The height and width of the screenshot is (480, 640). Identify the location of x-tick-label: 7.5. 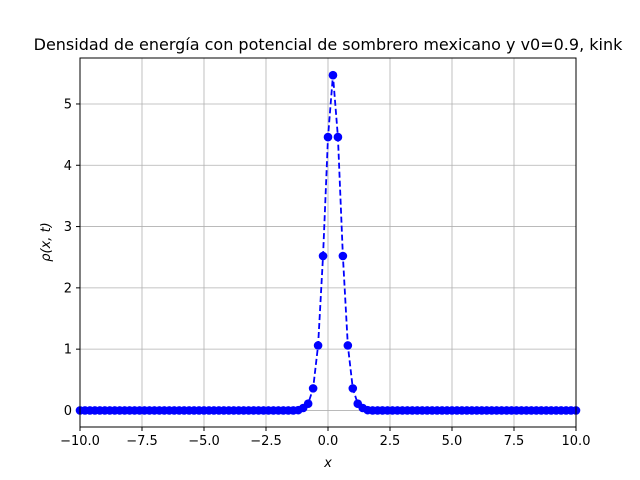
(514, 441).